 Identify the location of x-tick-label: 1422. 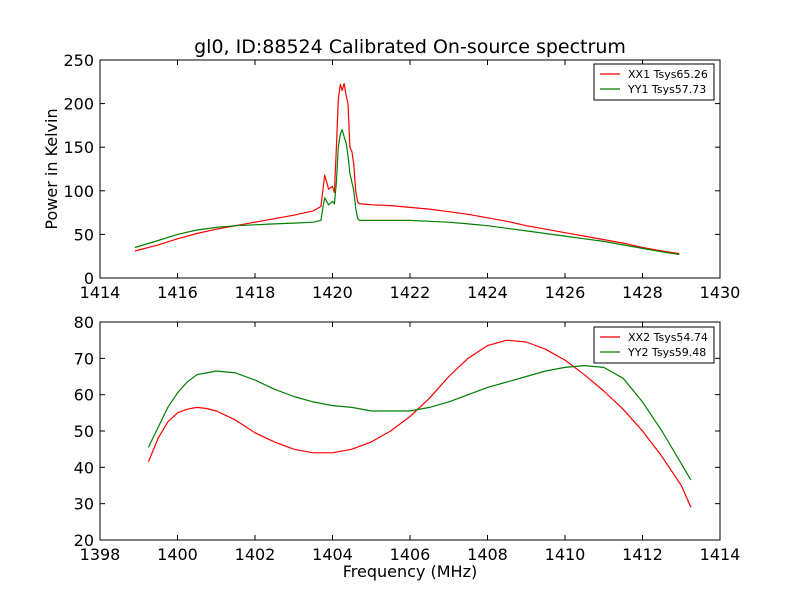
(410, 292).